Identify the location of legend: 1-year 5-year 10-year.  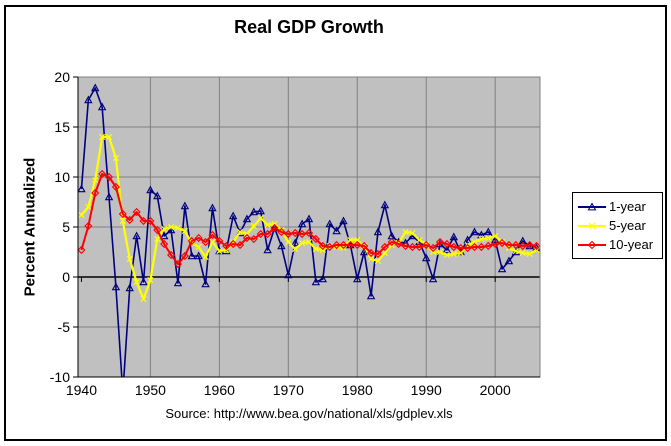
(617, 225).